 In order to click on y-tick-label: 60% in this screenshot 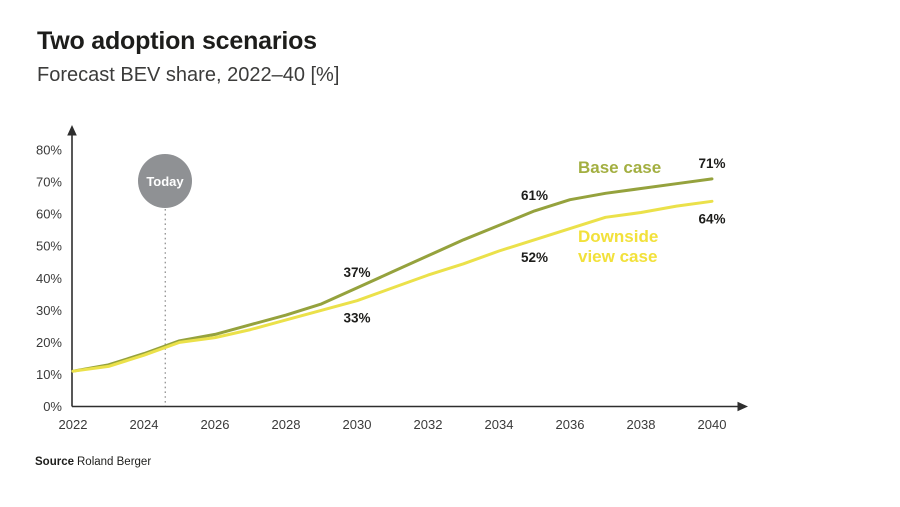, I will do `click(49, 214)`.